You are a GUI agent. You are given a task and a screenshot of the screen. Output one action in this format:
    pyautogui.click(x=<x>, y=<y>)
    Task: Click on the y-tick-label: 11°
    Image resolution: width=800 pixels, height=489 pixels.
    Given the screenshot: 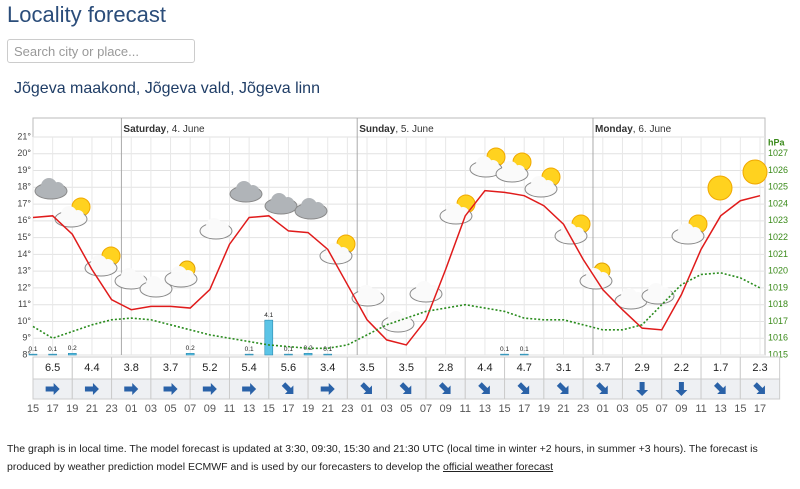 What is the action you would take?
    pyautogui.click(x=24, y=304)
    